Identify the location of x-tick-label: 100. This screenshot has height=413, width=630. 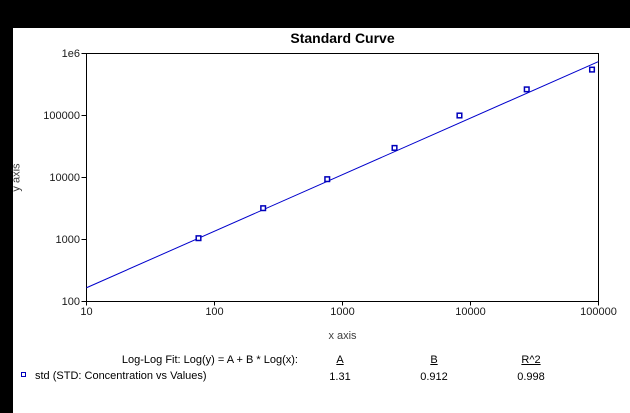
(214, 312).